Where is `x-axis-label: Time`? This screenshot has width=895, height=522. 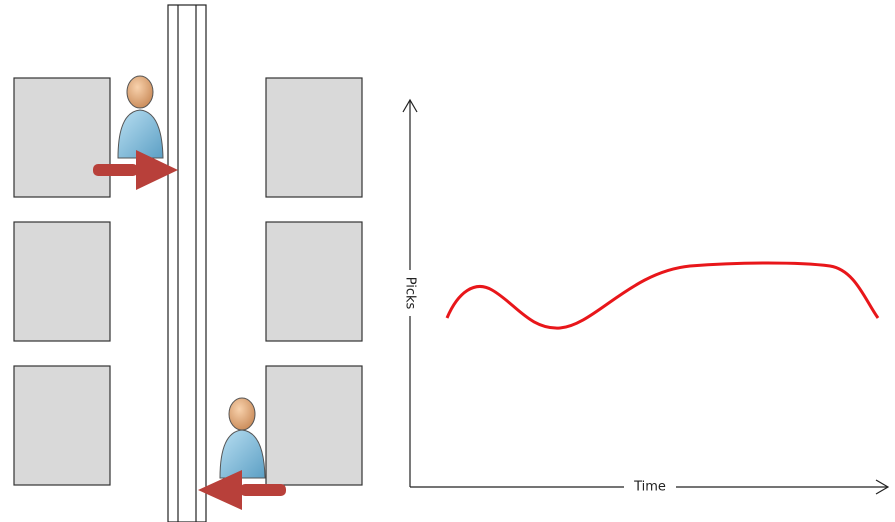
x-axis-label: Time is located at coordinates (649, 487).